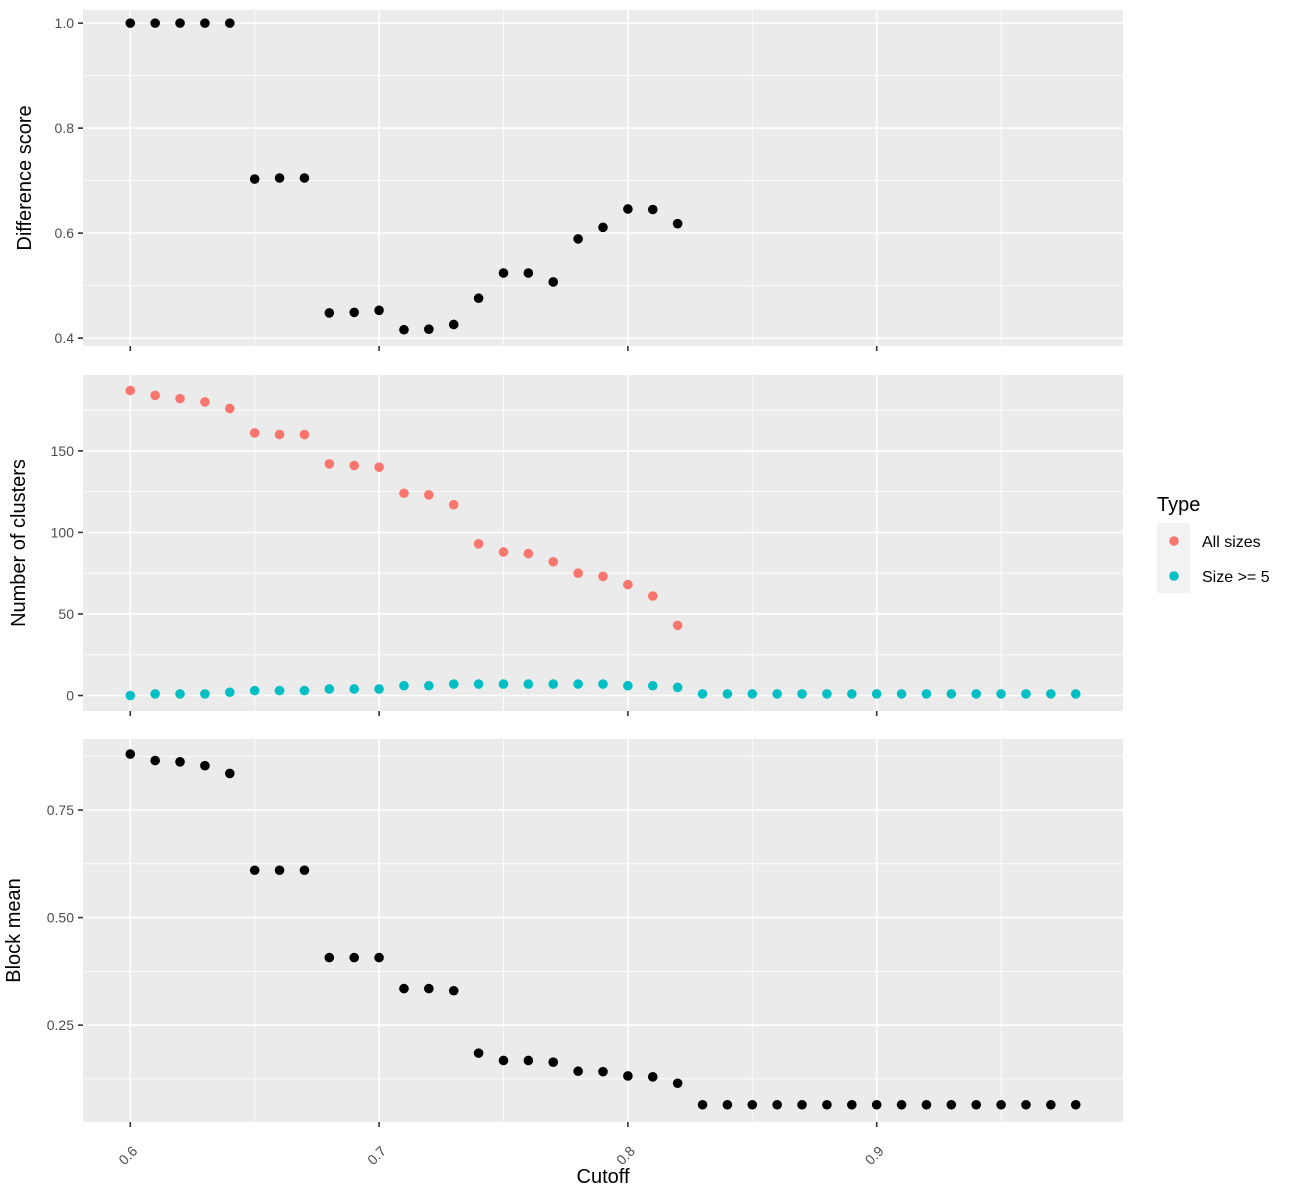 The width and height of the screenshot is (1300, 1200). I want to click on x-tick-label: 0.7, so click(376, 1155).